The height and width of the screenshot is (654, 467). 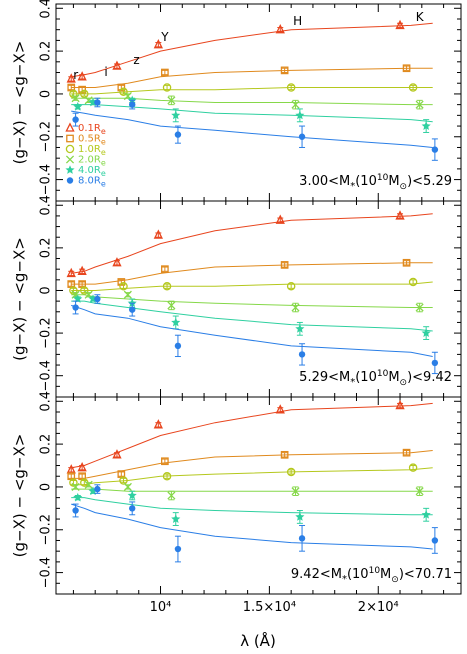 What do you see at coordinates (404, 187) in the screenshot?
I see `annotation-part: ⊙` at bounding box center [404, 187].